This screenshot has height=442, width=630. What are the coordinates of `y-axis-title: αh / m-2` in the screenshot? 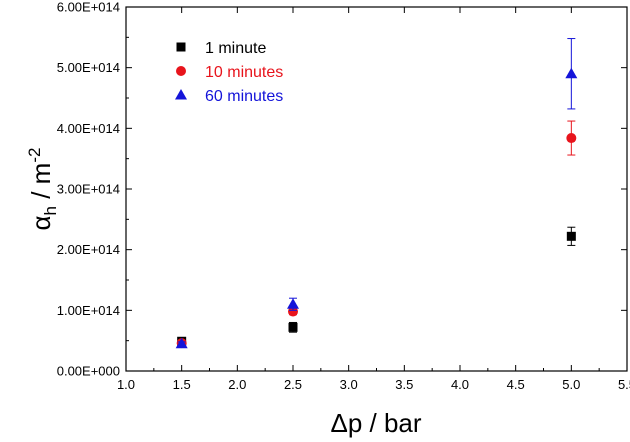 It's located at (42, 189).